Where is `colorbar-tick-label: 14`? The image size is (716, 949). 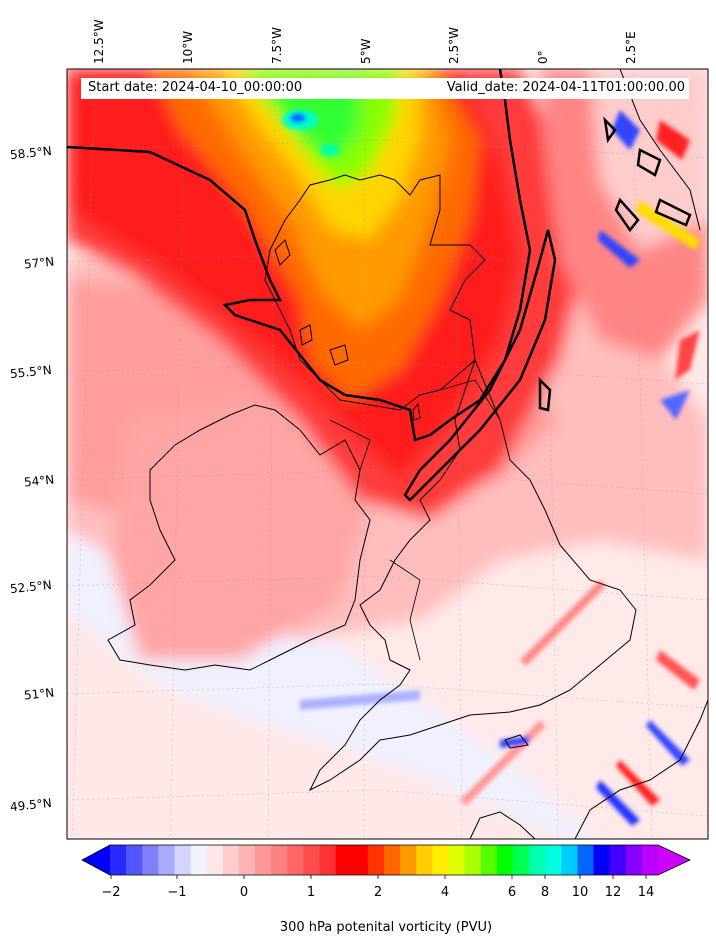 colorbar-tick-label: 14 is located at coordinates (646, 892).